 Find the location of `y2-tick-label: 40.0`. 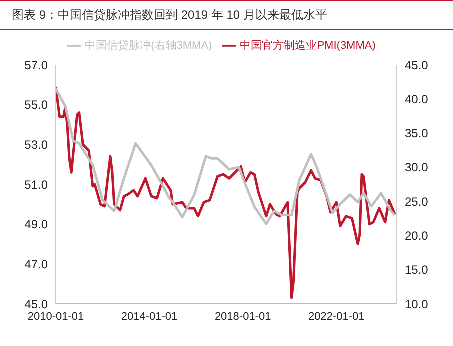

y2-tick-label: 40.0 is located at coordinates (417, 99).